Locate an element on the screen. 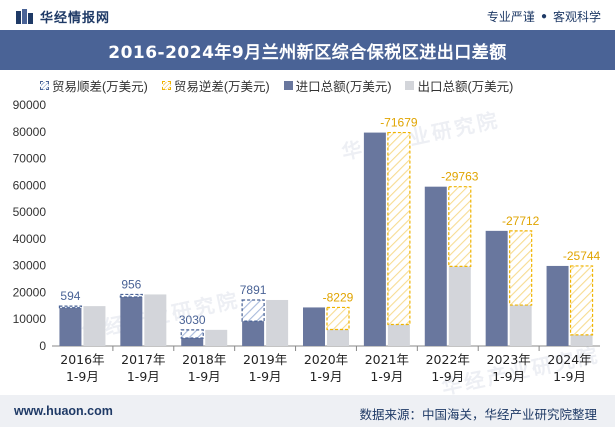  legend-item-surplus: 贸易顺差(万美元) is located at coordinates (94, 85).